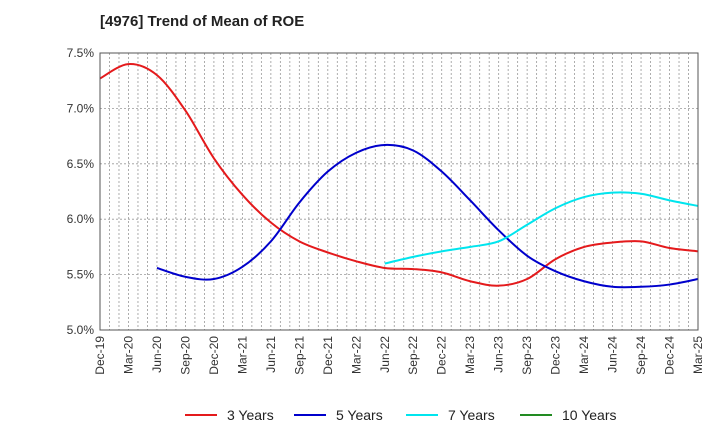 The width and height of the screenshot is (720, 440). I want to click on x-tick-label: Mar-20, so click(128, 355).